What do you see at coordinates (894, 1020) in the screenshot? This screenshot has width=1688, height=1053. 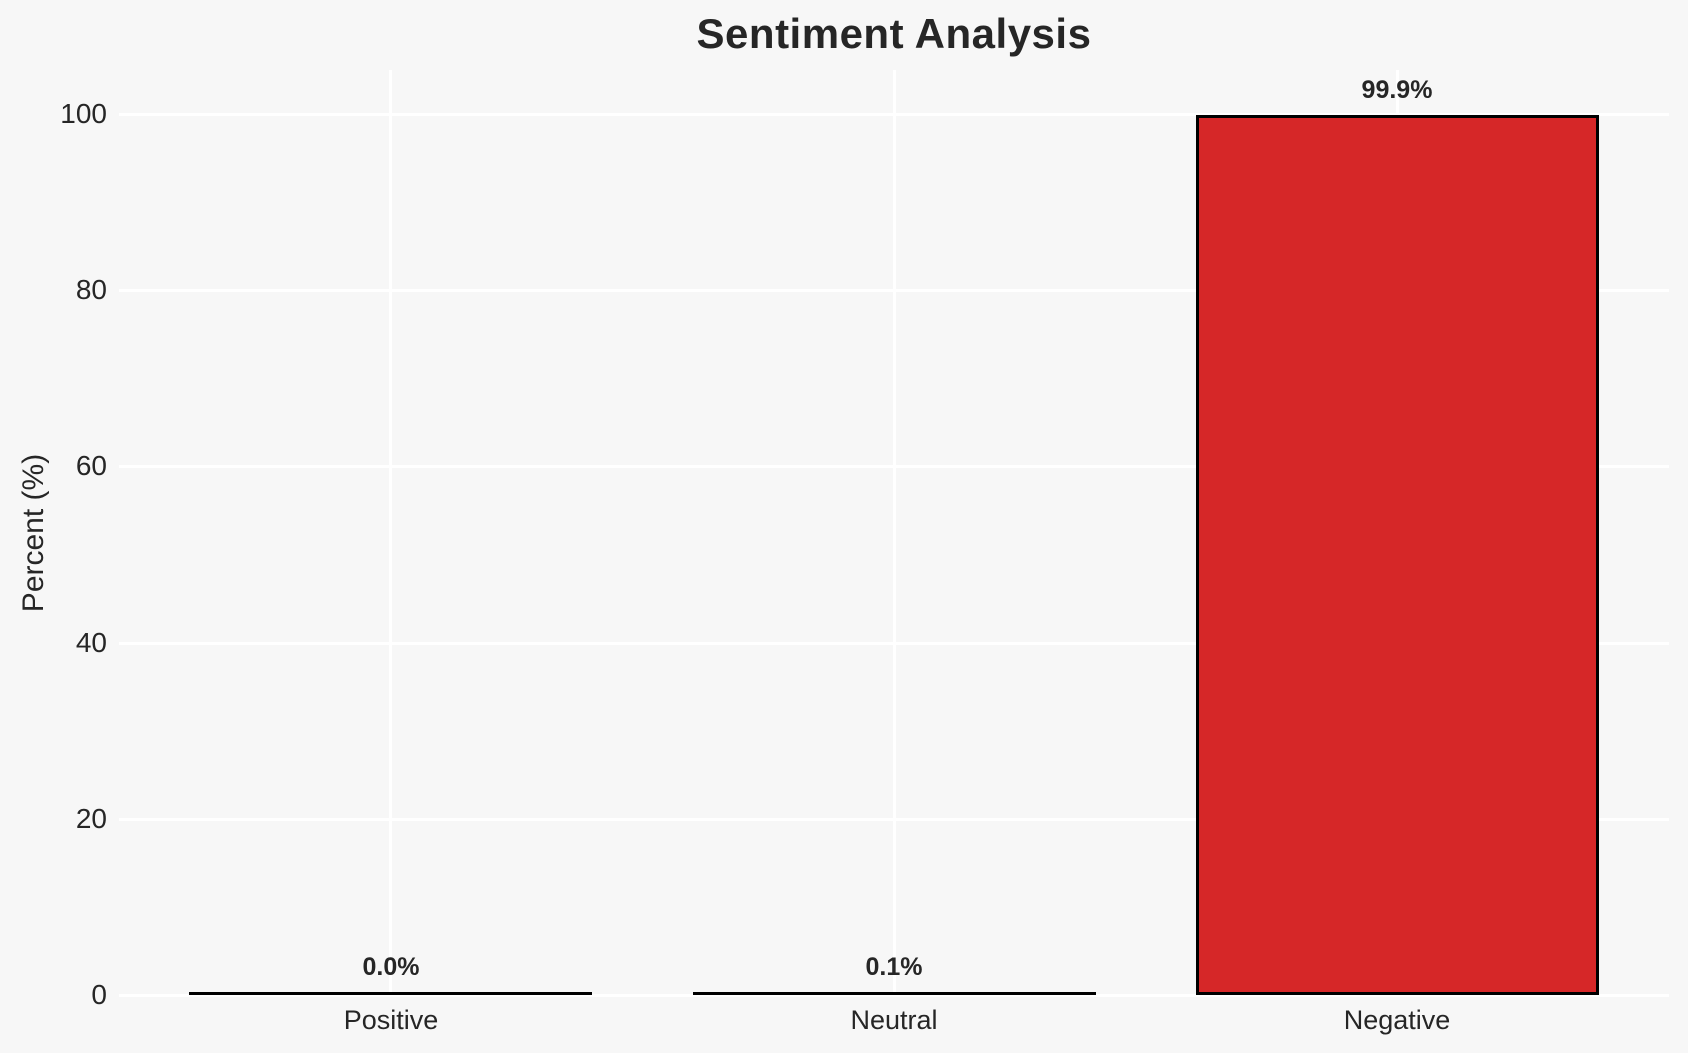 I see `x-tick-label: Neutral` at bounding box center [894, 1020].